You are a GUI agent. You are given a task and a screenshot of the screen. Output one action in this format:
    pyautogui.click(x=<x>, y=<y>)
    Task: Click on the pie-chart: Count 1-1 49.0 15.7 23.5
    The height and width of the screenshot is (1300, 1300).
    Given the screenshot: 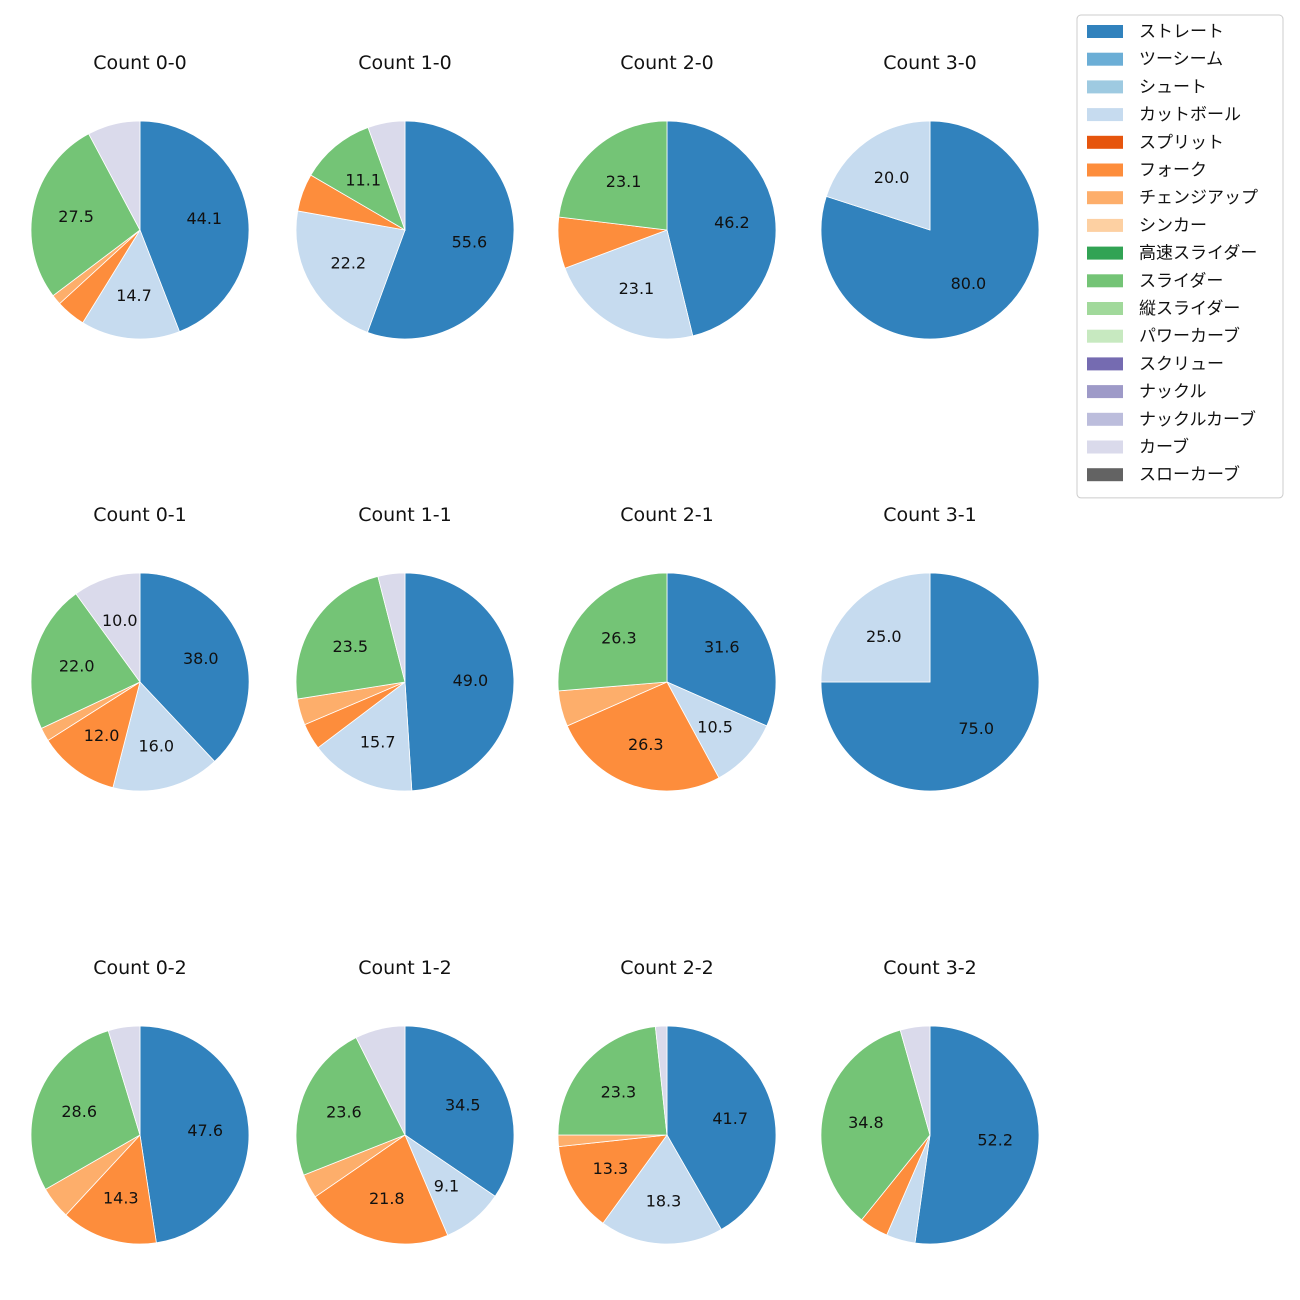 What is the action you would take?
    pyautogui.click(x=405, y=648)
    